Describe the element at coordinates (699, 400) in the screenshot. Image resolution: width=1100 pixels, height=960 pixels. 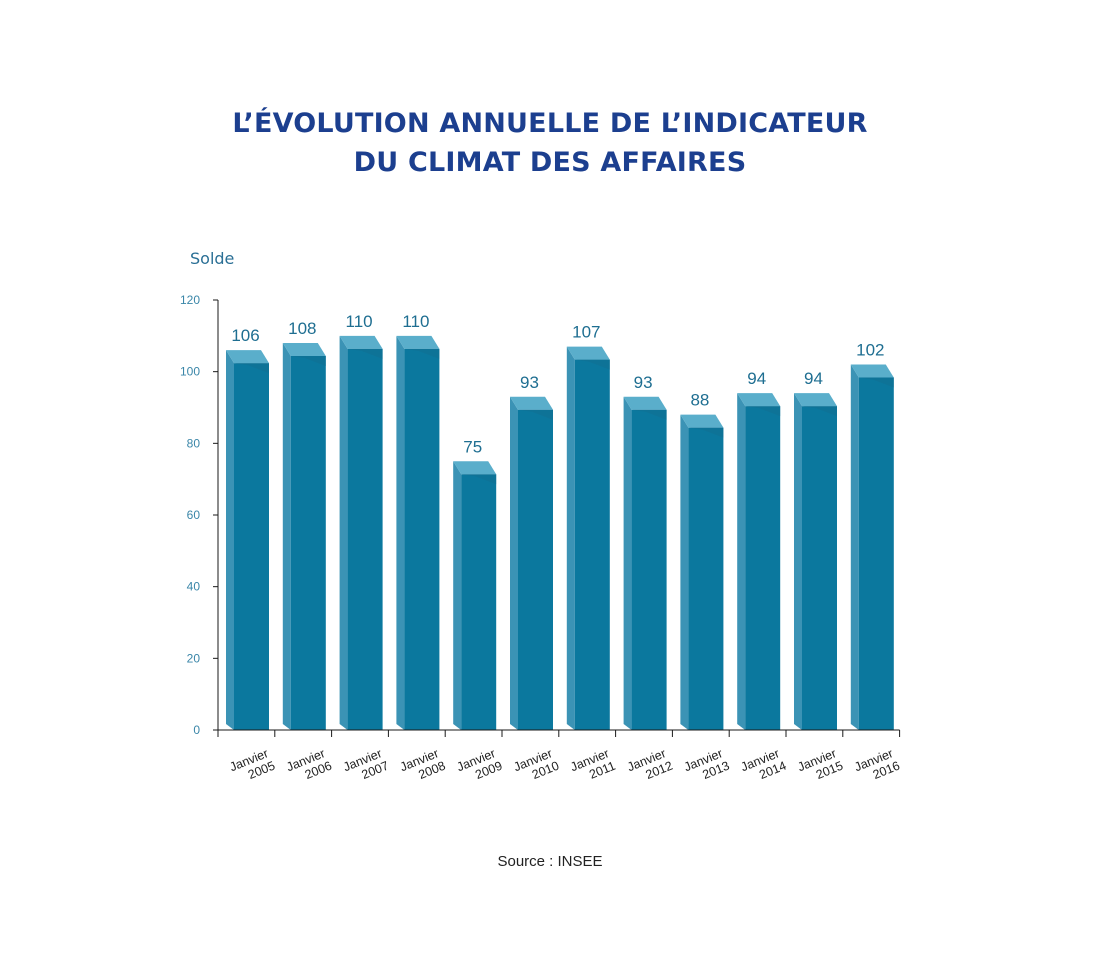
I see `value-label: 88` at that location.